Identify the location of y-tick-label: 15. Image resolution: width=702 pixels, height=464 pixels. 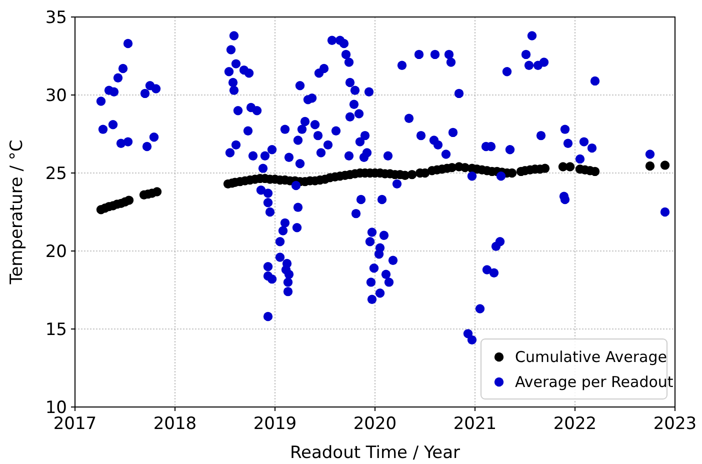
(56, 330).